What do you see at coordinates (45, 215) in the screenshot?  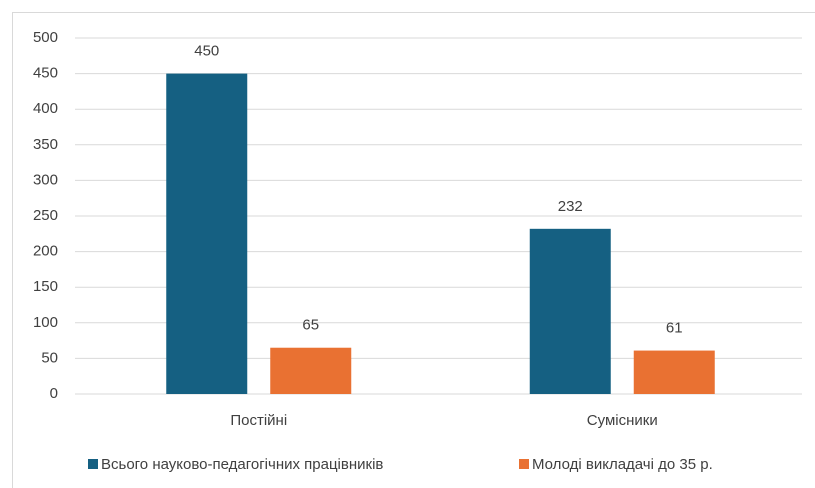 I see `y-tick-label: 250` at bounding box center [45, 215].